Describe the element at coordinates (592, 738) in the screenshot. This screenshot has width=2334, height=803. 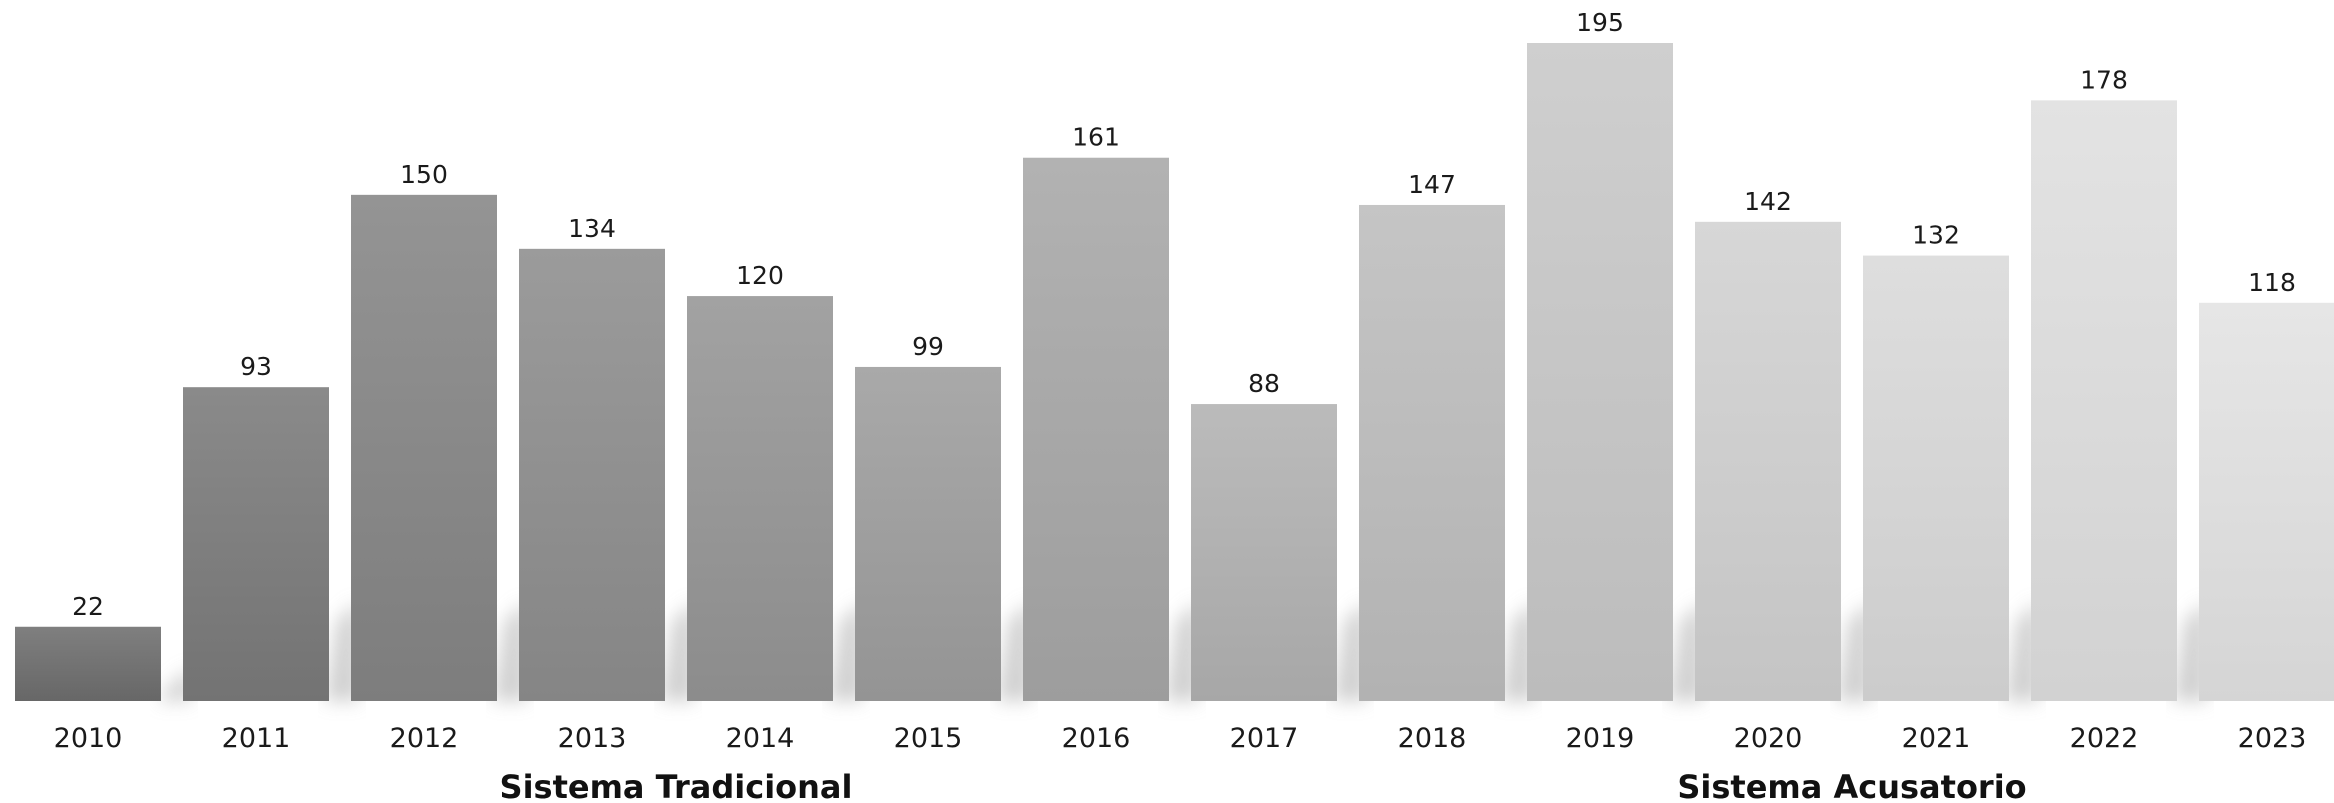
I see `x-tick-label-2013: 2013` at that location.